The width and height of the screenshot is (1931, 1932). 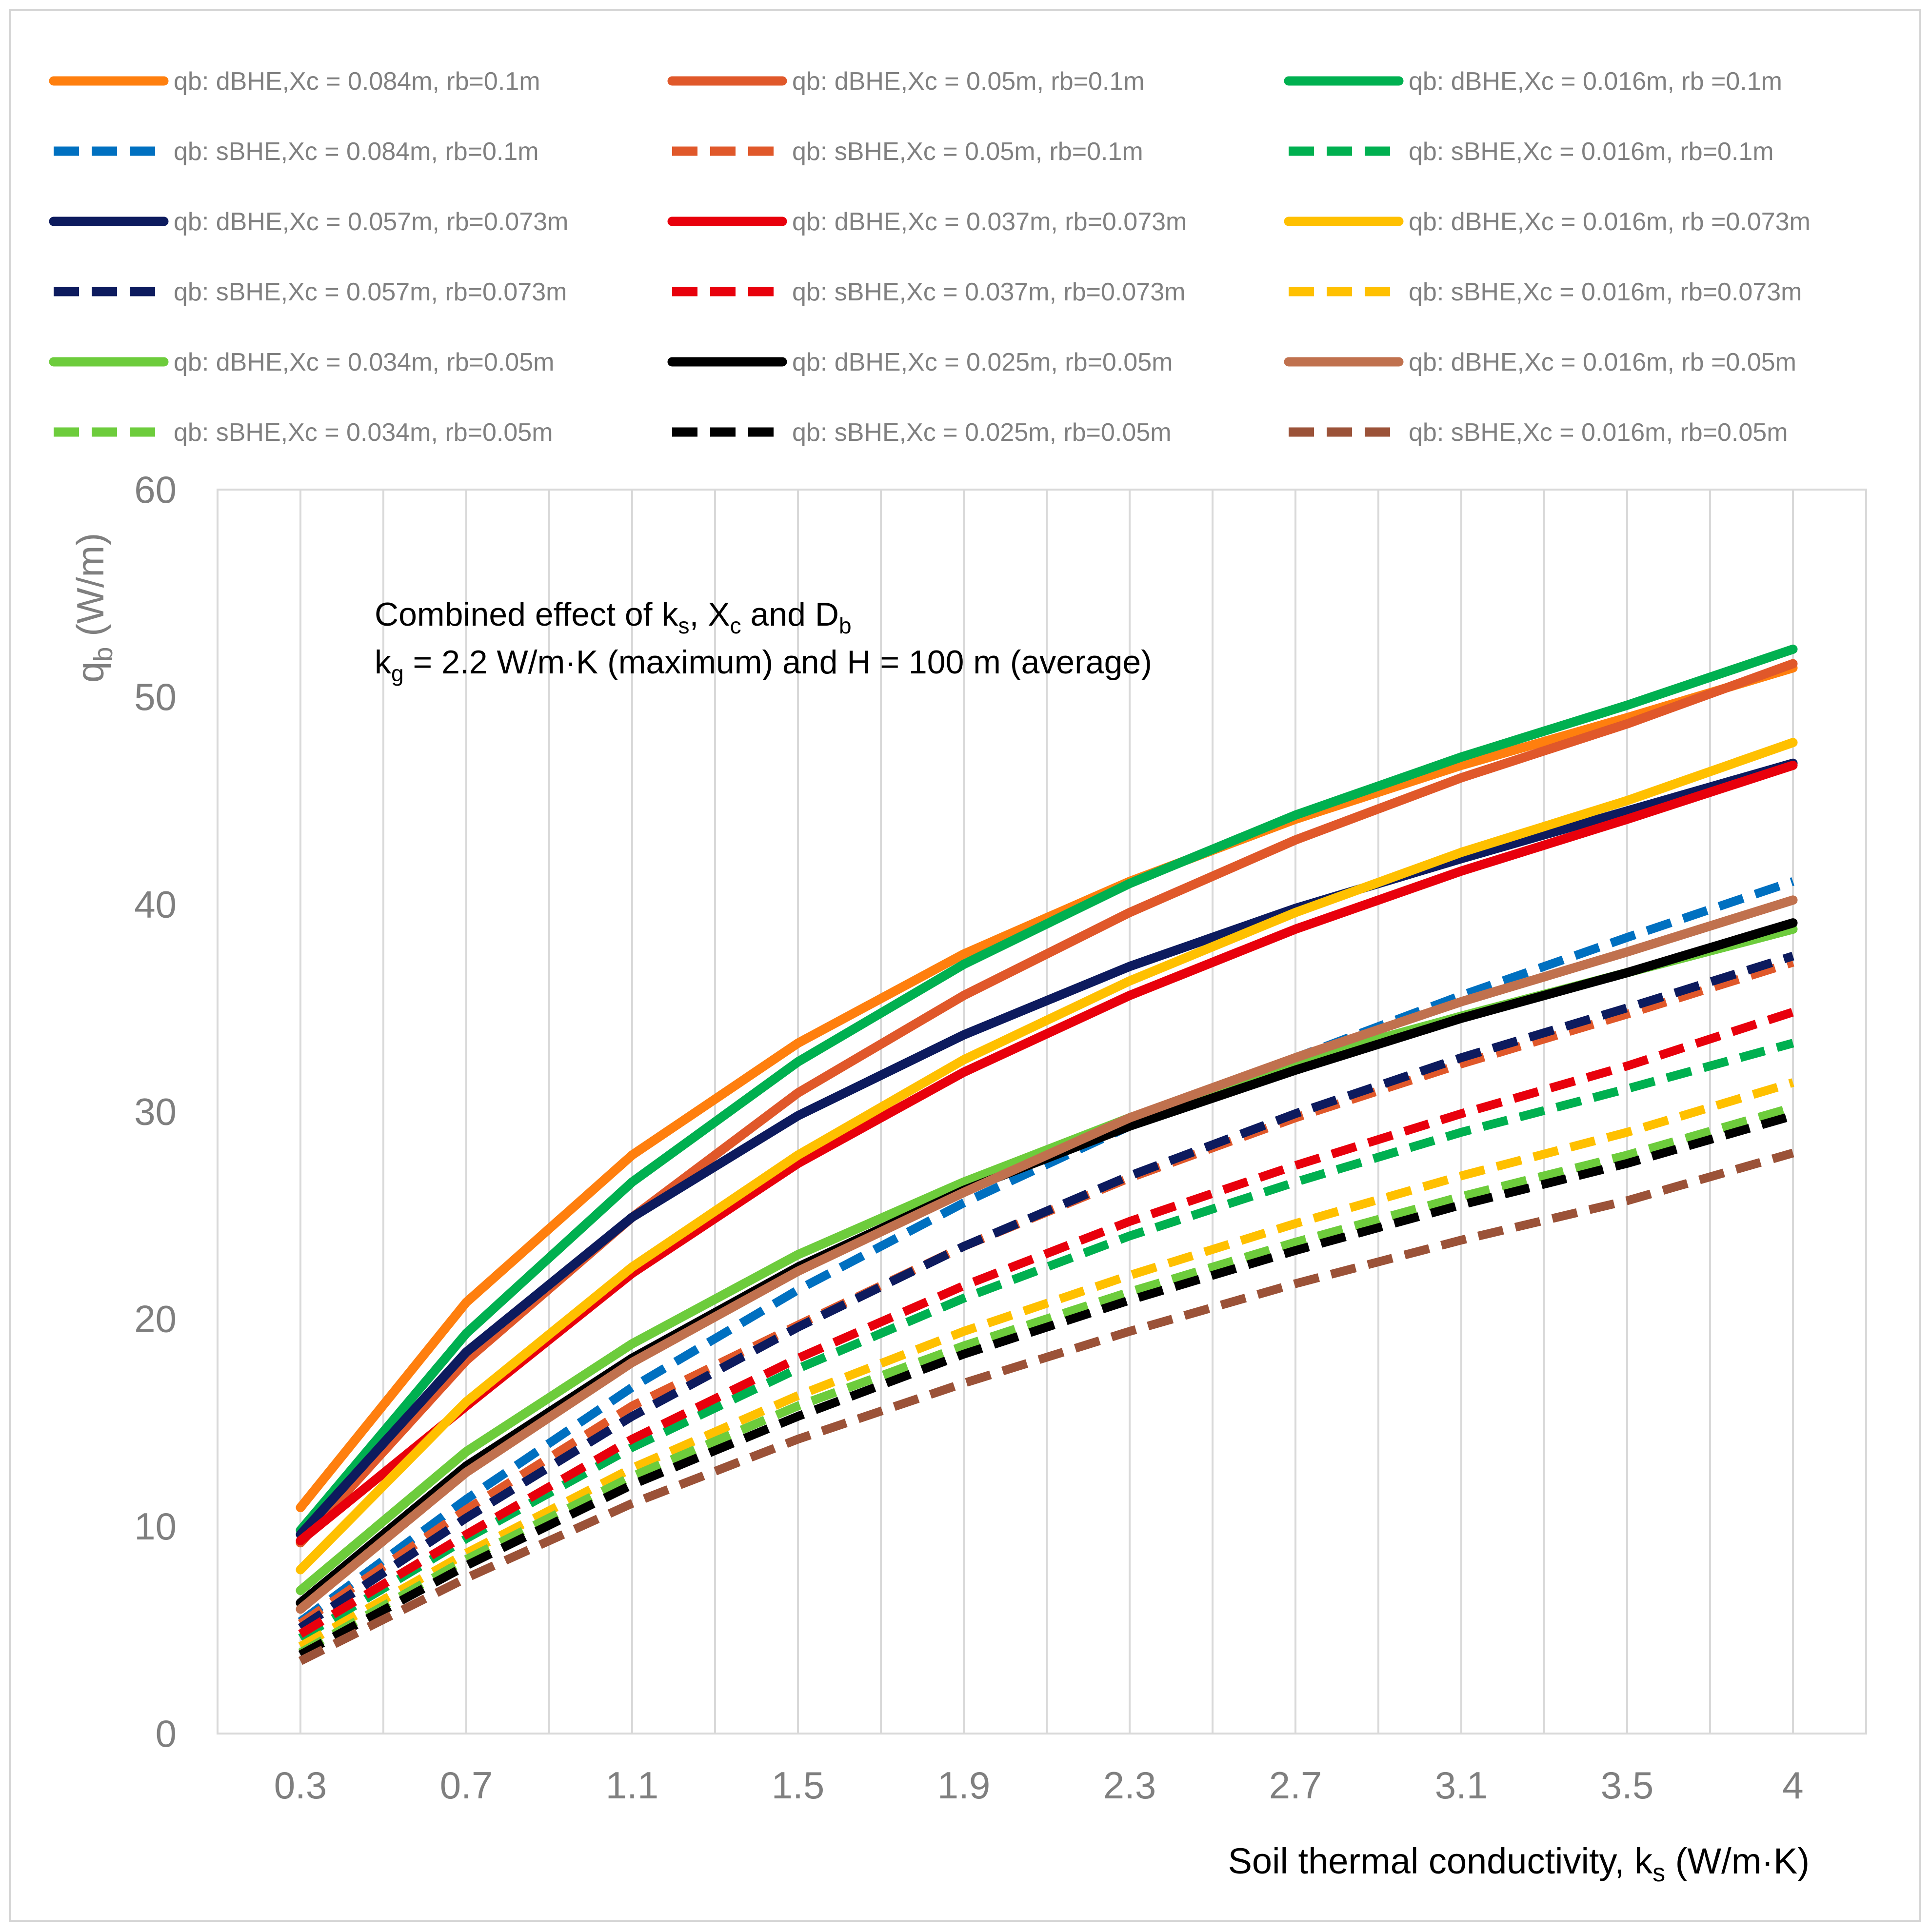 I want to click on x-tick-label: 0.3, so click(x=300, y=1785).